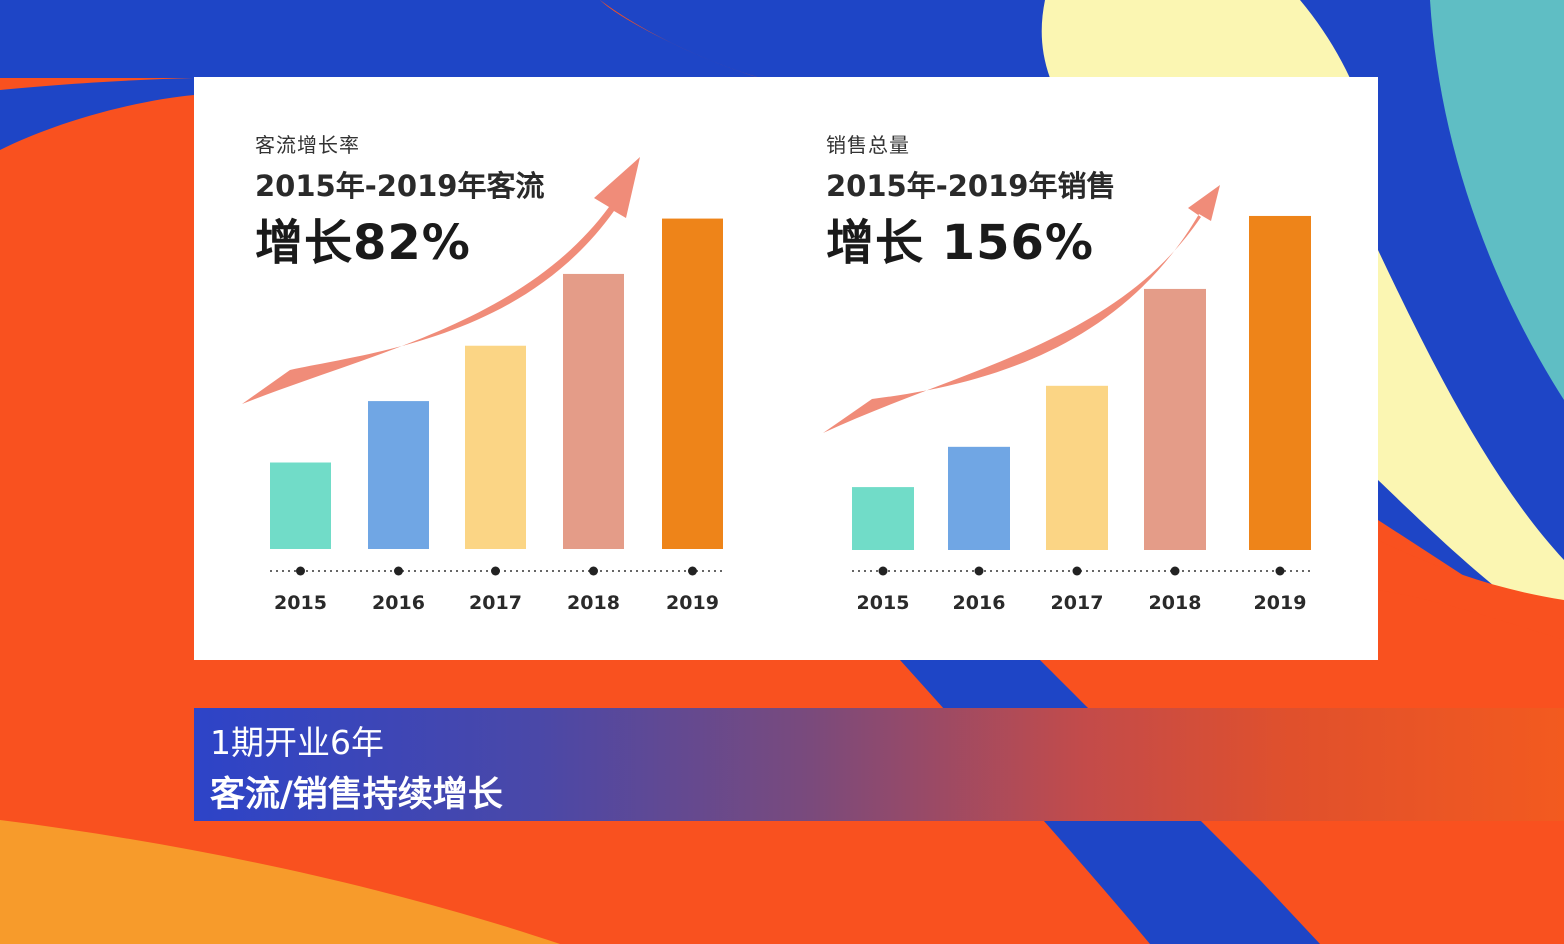 Image resolution: width=1564 pixels, height=944 pixels. Describe the element at coordinates (1175, 603) in the screenshot. I see `sales-tick-label-2018: 2018` at that location.